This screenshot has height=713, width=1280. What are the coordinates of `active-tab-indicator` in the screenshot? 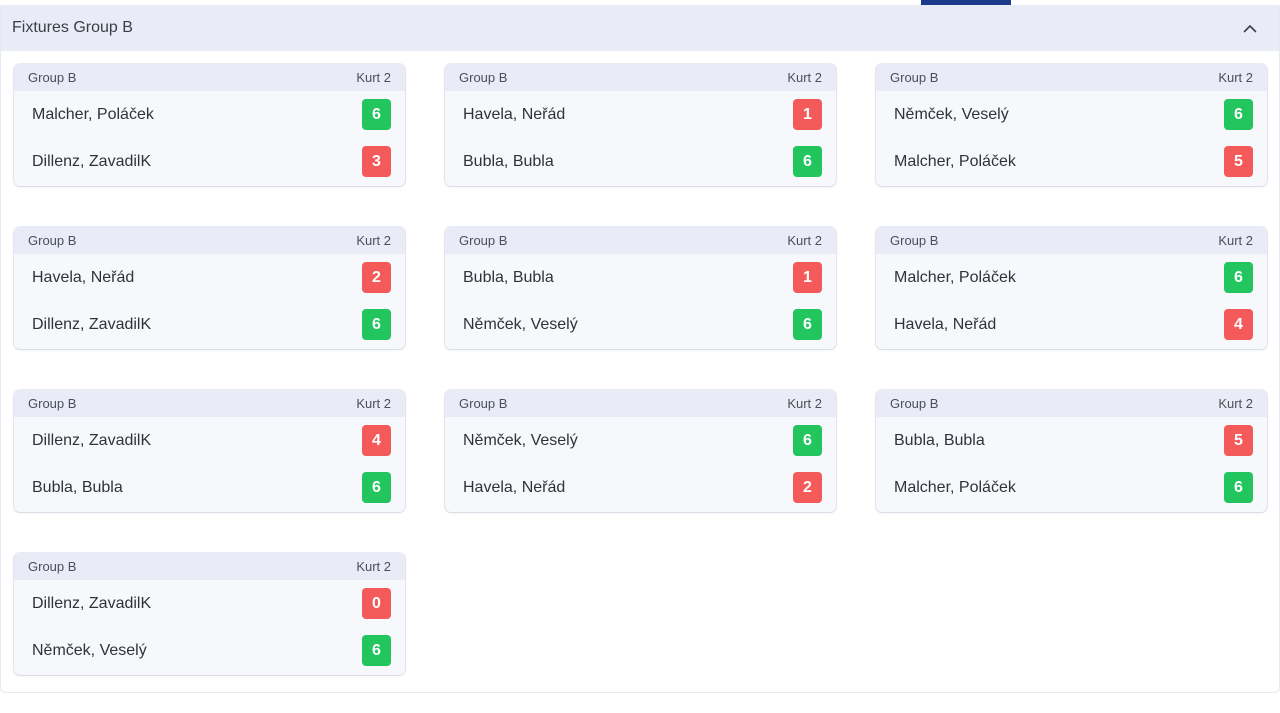 It's located at (966, 2).